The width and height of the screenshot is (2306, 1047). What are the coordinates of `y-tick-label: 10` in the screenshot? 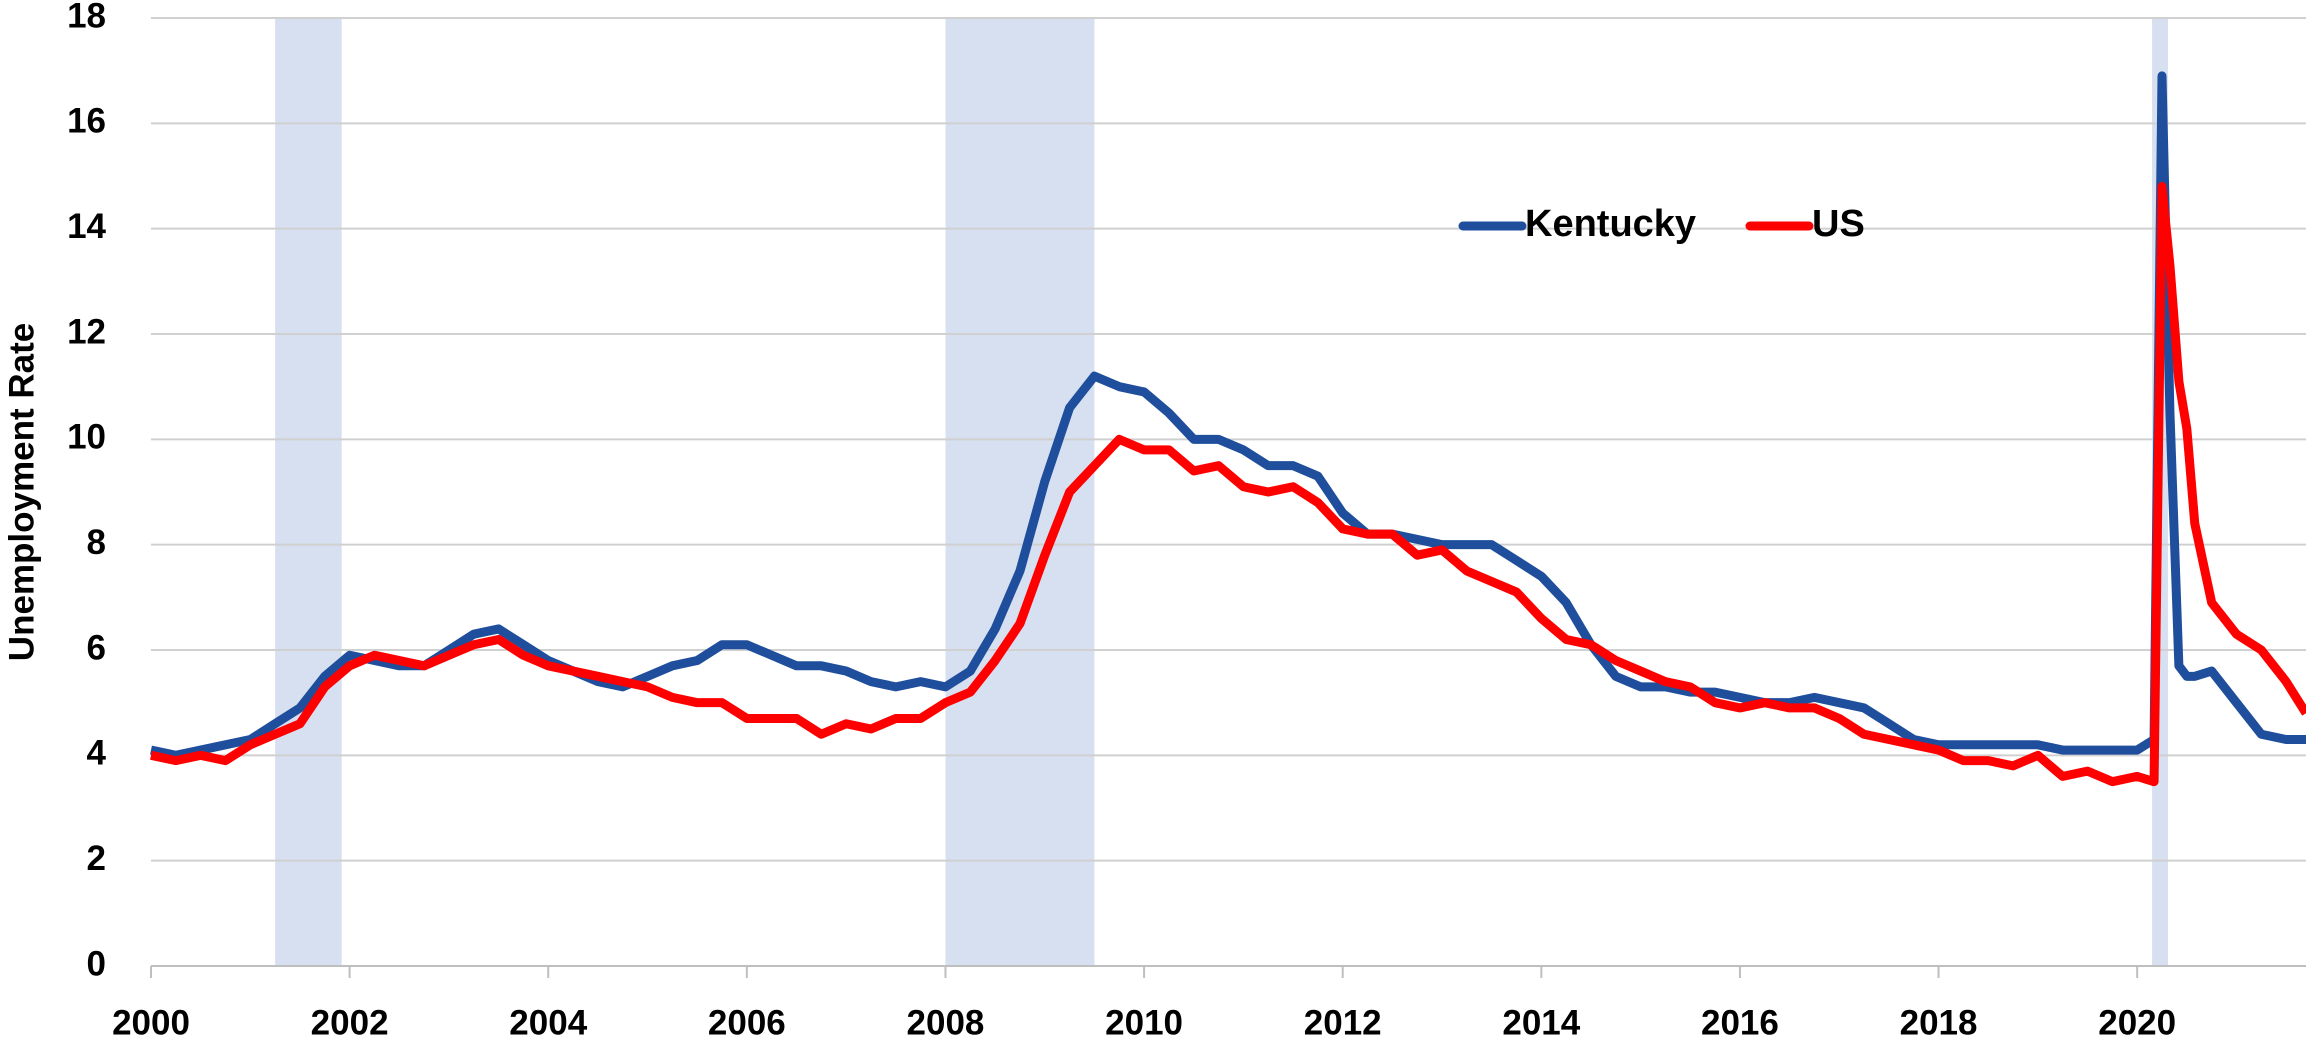 It's located at (86, 437).